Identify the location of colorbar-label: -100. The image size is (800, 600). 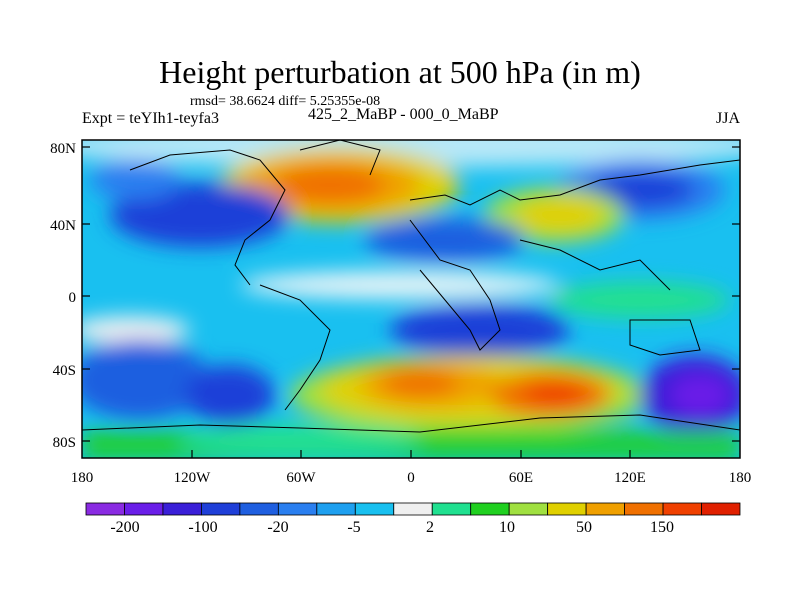
(202, 527).